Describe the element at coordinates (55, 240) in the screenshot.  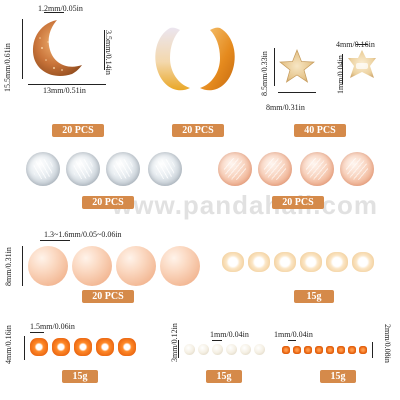
I see `round-hole-line` at that location.